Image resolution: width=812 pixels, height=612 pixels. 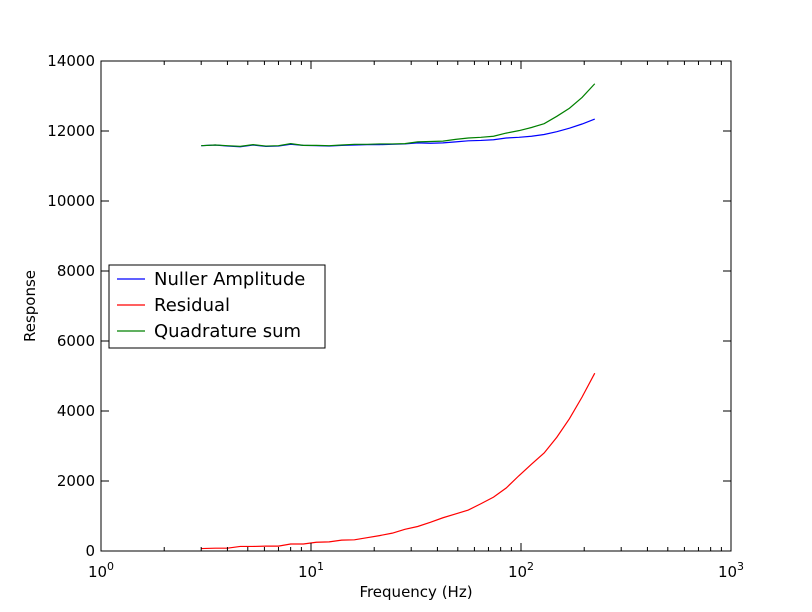 What do you see at coordinates (415, 592) in the screenshot?
I see `x-axis-label: Frequency (Hz)` at bounding box center [415, 592].